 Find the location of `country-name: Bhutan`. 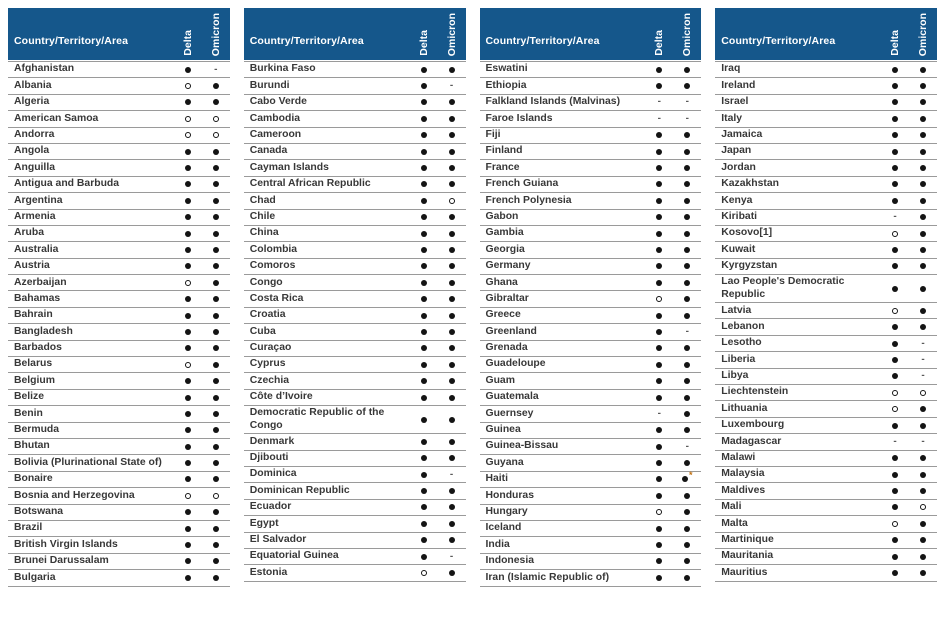

country-name: Bhutan is located at coordinates (32, 446).